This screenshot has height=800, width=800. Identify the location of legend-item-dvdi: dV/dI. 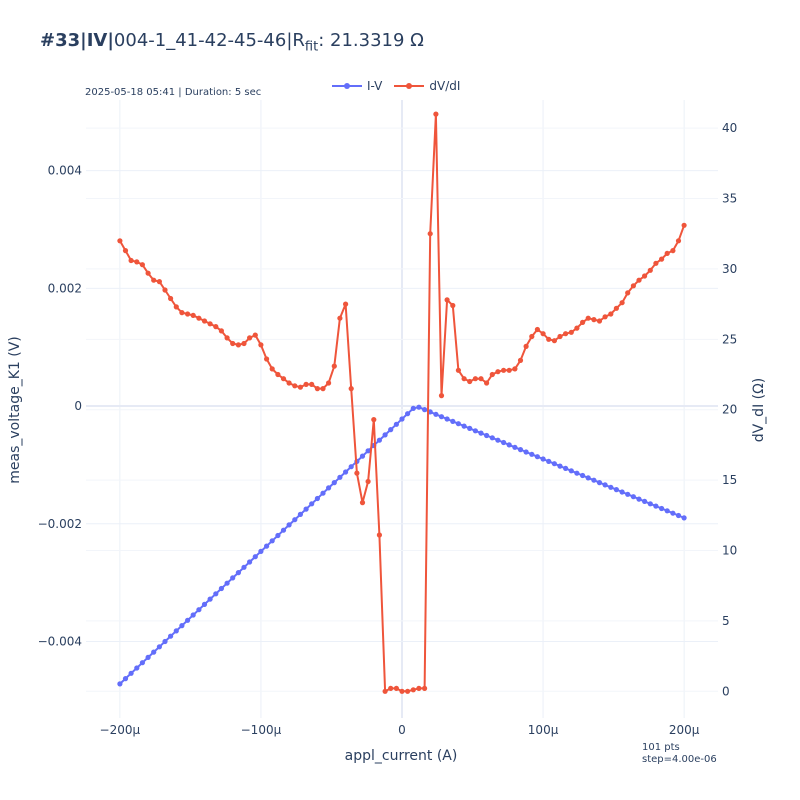
(427, 86).